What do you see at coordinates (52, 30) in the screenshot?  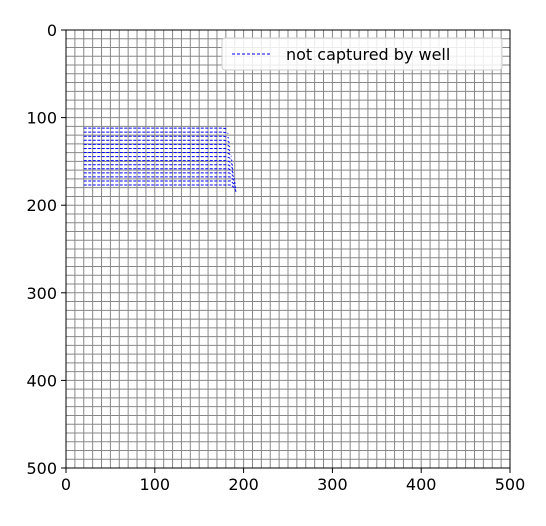 I see `y-tick-label: 0` at bounding box center [52, 30].